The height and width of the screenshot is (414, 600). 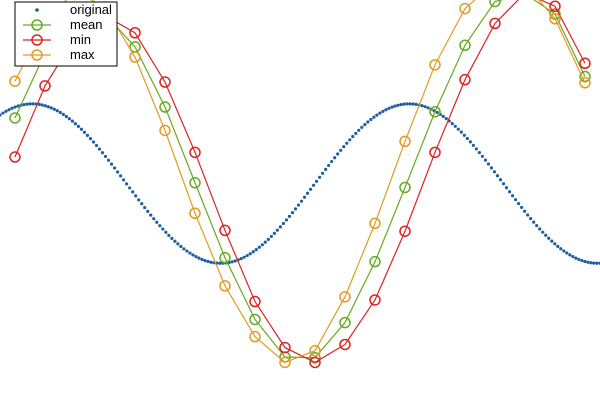 What do you see at coordinates (80, 39) in the screenshot?
I see `legend-label-min: min` at bounding box center [80, 39].